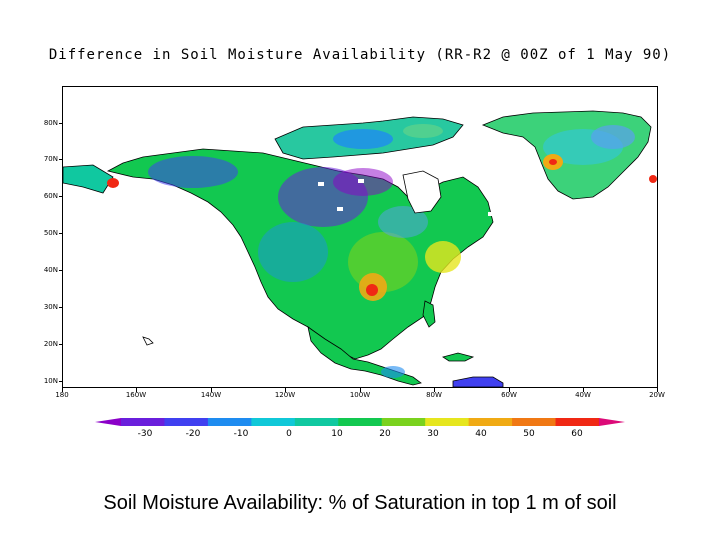  Describe the element at coordinates (50, 381) in the screenshot. I see `lat-label: 10N` at that location.